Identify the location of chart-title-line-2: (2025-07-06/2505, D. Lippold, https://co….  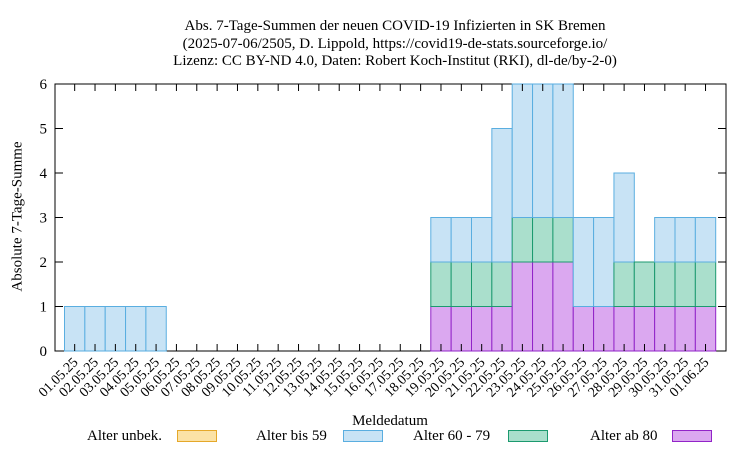
(395, 44).